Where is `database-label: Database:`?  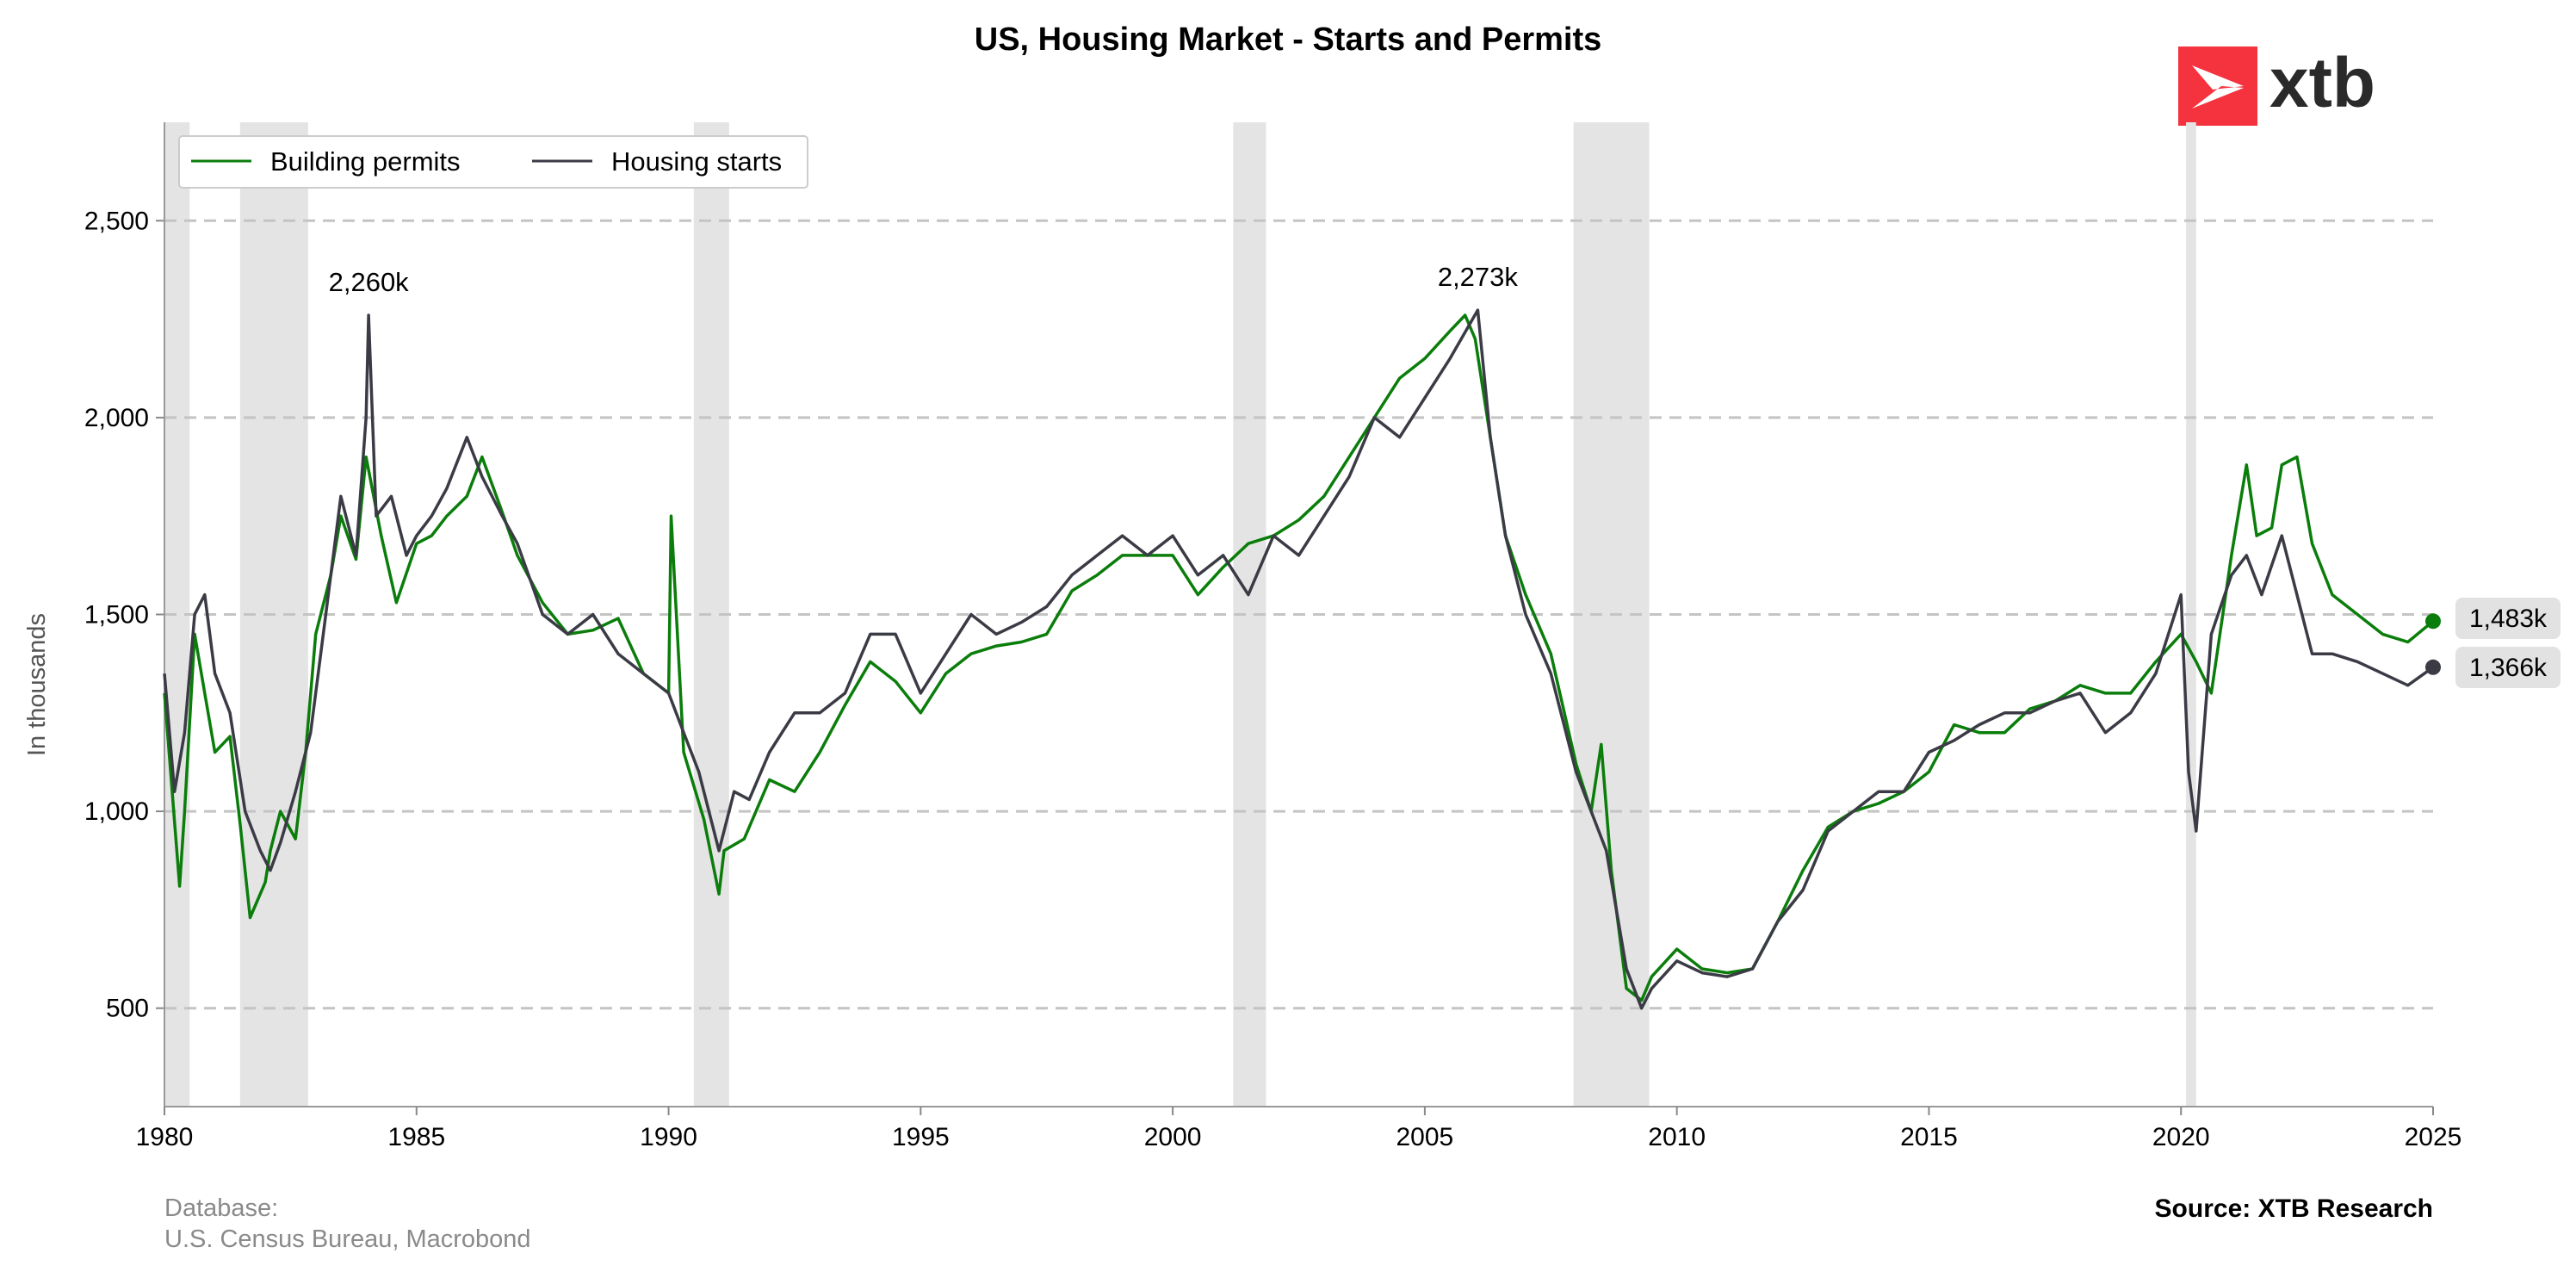
database-label: Database: is located at coordinates (221, 1208).